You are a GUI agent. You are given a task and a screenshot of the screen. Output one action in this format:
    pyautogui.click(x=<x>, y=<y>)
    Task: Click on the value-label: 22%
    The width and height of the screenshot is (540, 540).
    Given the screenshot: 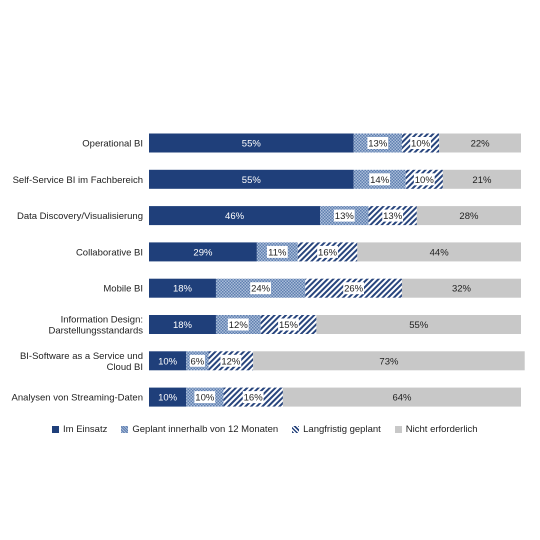 What is the action you would take?
    pyautogui.click(x=481, y=144)
    